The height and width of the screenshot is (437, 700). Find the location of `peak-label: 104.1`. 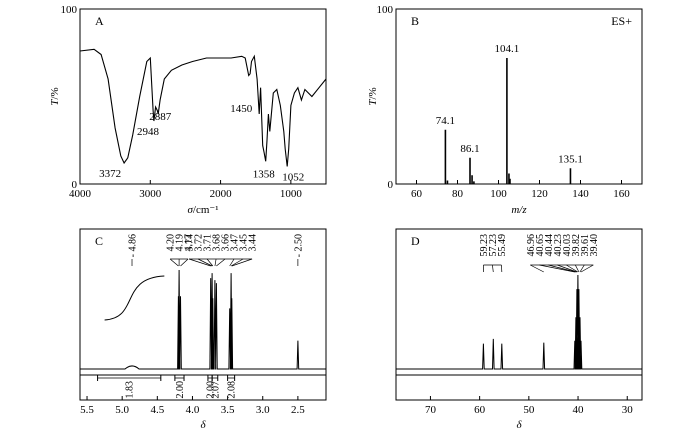

peak-label: 104.1 is located at coordinates (507, 49).